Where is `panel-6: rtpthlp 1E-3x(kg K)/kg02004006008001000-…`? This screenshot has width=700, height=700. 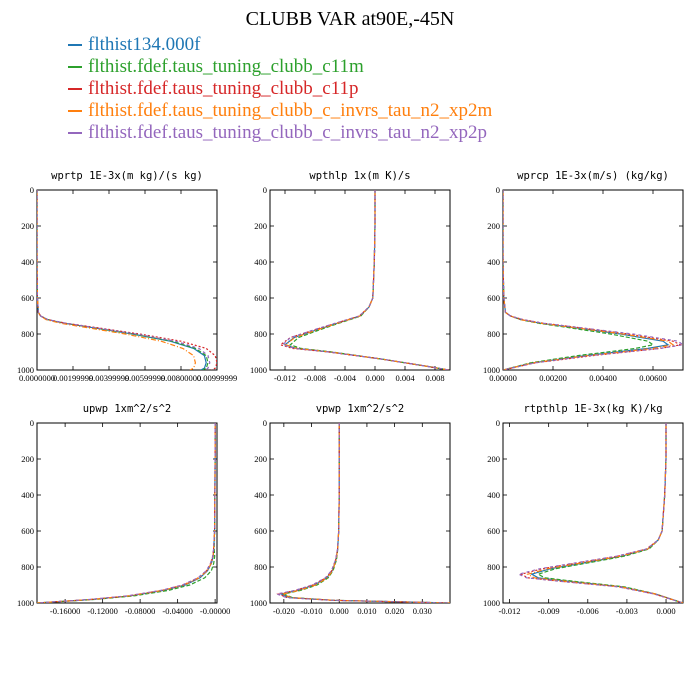 panel-6: rtpthlp 1E-3x(kg K)/kg02004006008001000-… is located at coordinates (583, 509).